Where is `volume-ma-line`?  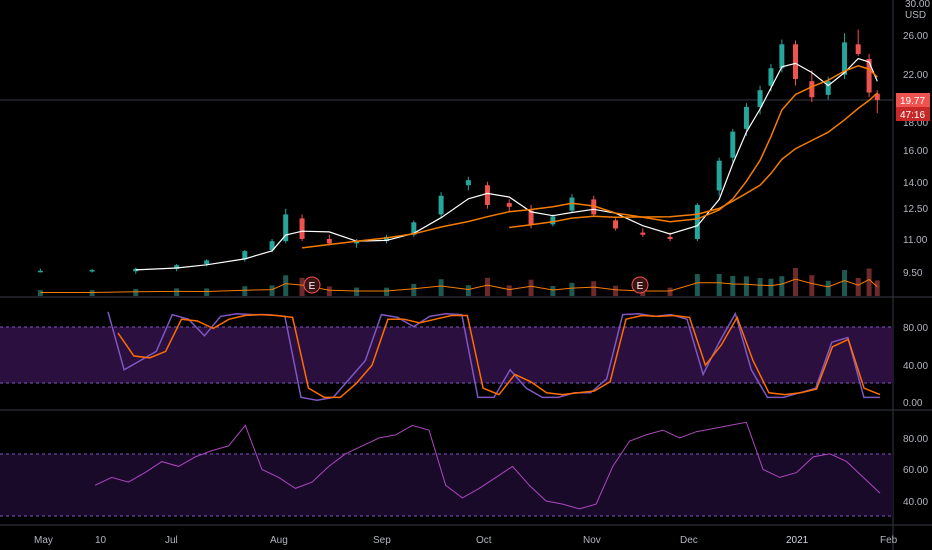 volume-ma-line is located at coordinates (459, 285).